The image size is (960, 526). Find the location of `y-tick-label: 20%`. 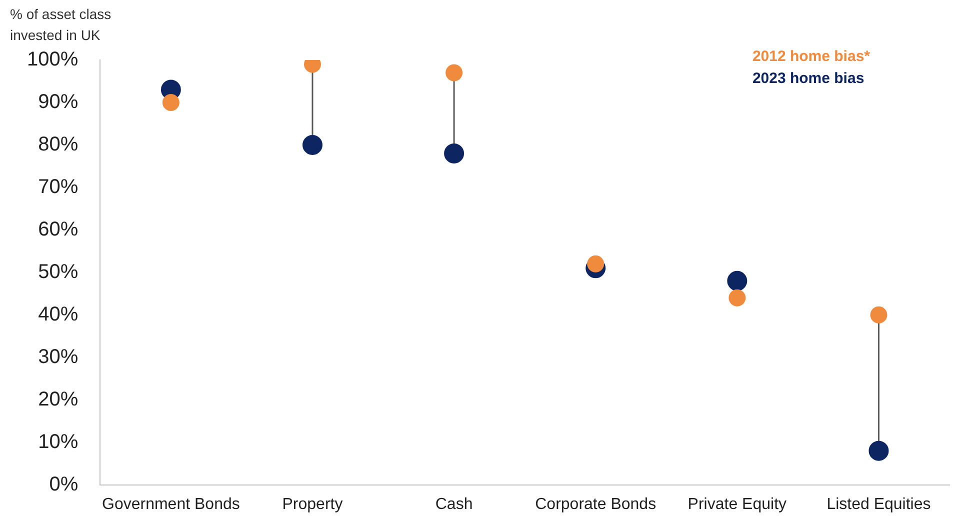

y-tick-label: 20% is located at coordinates (58, 399).